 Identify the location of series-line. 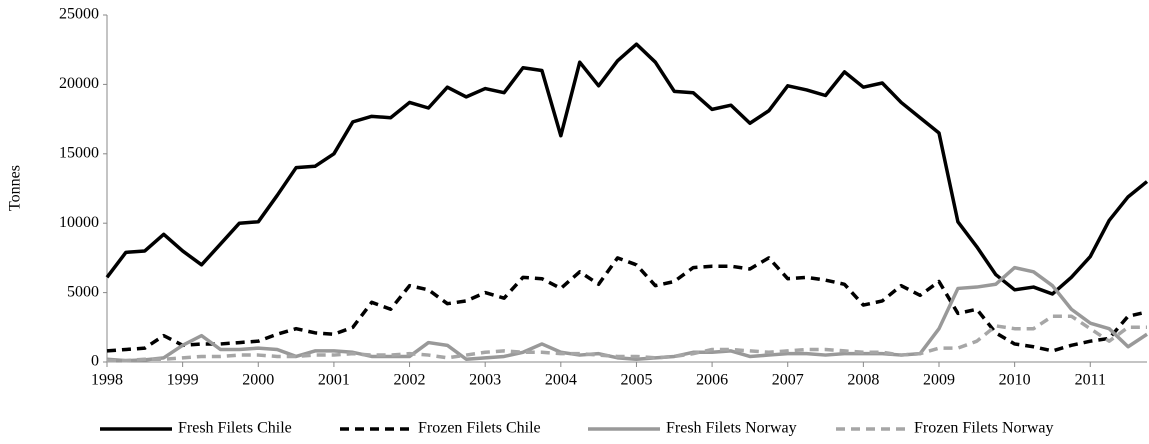
(627, 338).